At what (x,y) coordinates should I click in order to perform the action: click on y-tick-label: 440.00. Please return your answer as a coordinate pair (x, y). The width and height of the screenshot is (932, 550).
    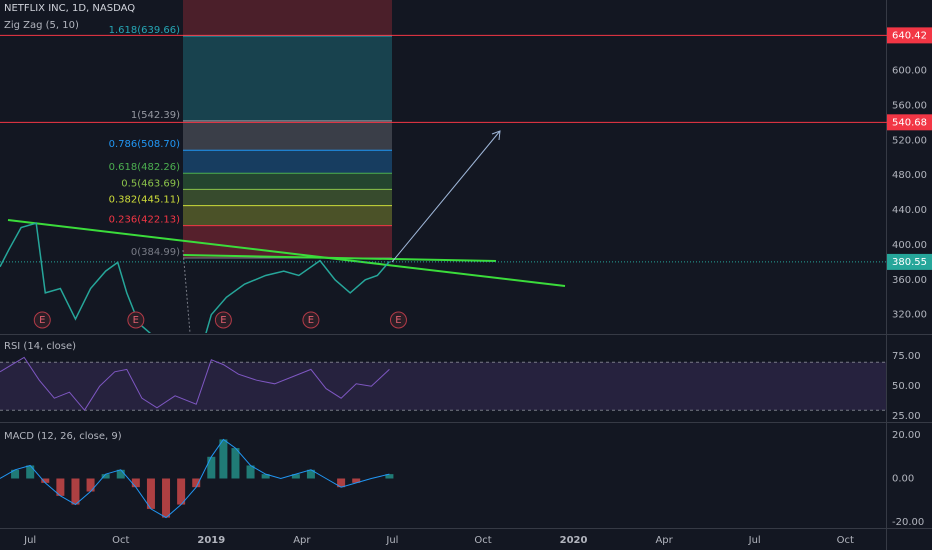
    Looking at the image, I should click on (909, 210).